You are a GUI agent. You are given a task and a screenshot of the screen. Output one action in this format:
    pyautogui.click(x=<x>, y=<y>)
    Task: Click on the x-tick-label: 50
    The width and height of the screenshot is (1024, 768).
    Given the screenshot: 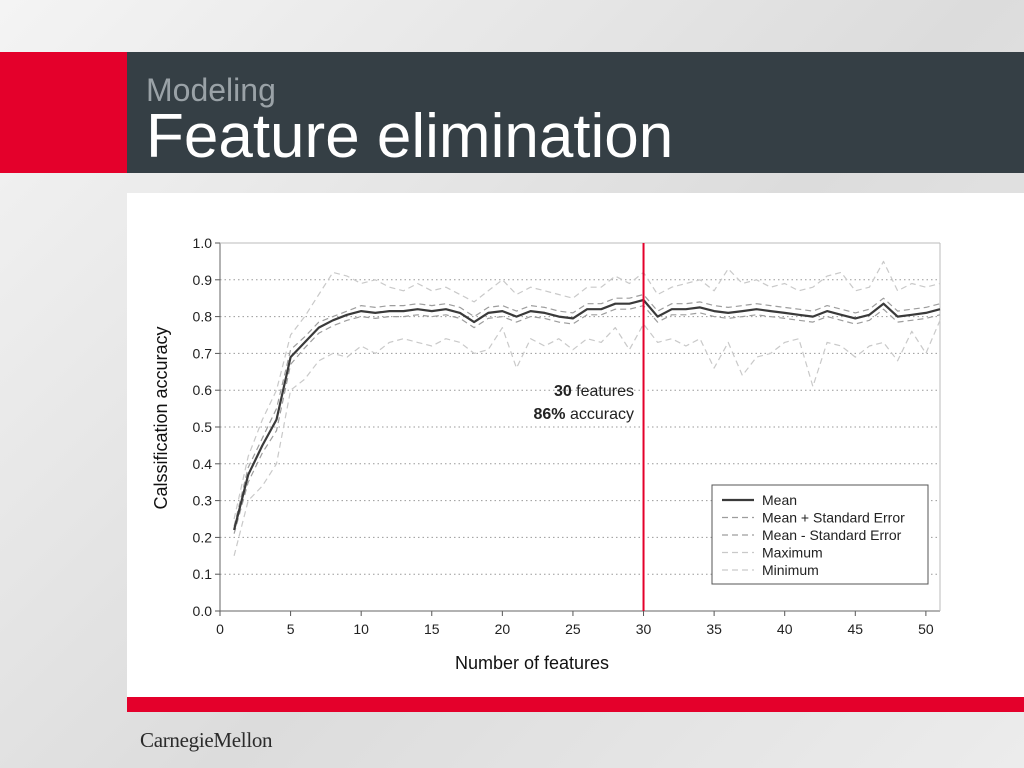 What is the action you would take?
    pyautogui.click(x=926, y=629)
    